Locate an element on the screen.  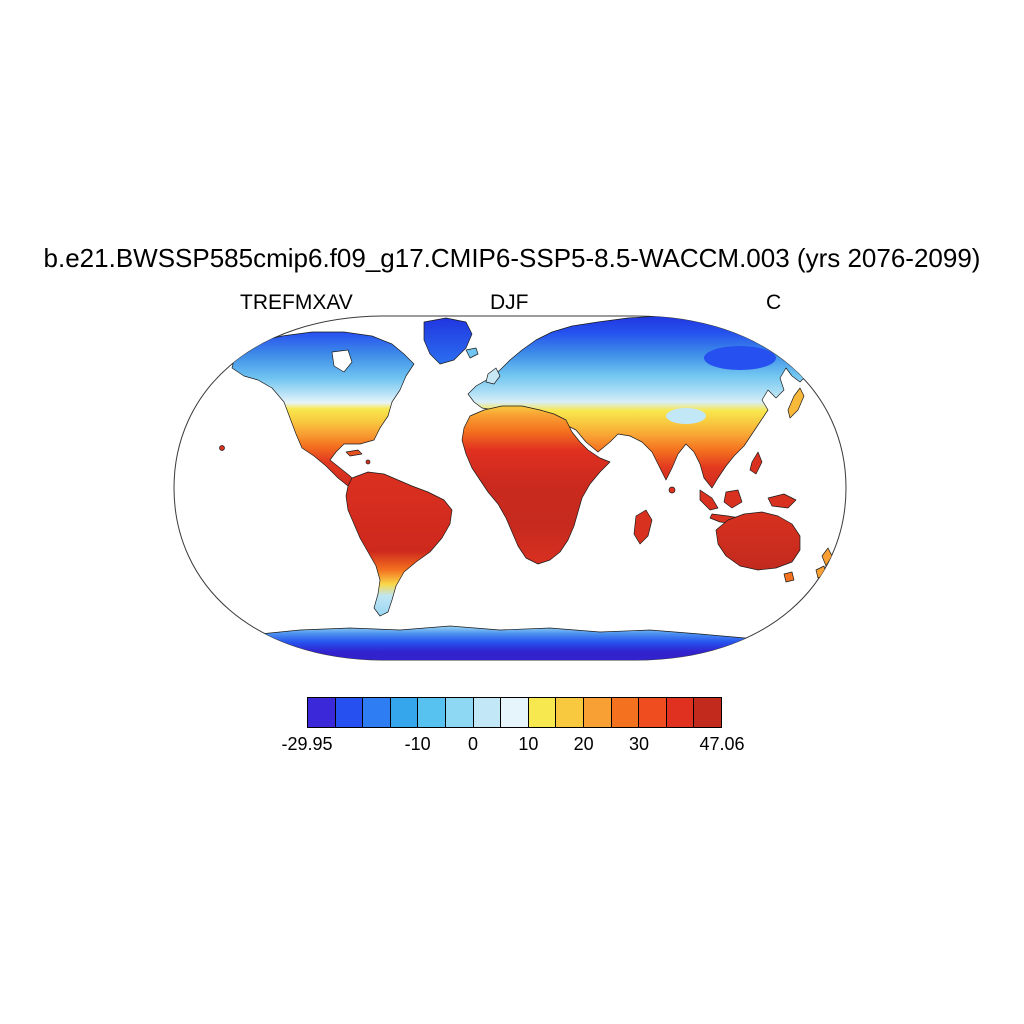
colorbar-tick-label: 10 is located at coordinates (528, 744).